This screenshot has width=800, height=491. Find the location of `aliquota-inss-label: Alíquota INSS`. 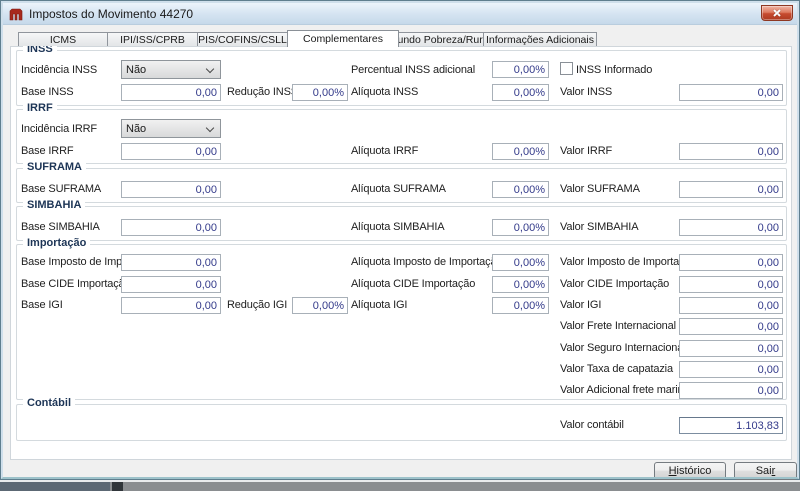

aliquota-inss-label: Alíquota INSS is located at coordinates (385, 92).